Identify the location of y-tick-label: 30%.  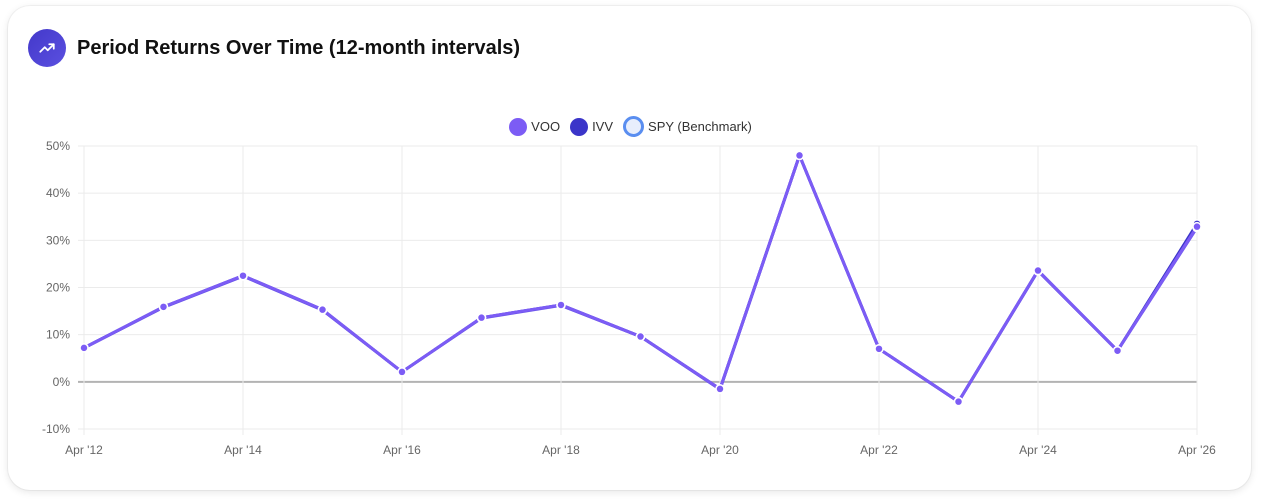
(58, 240).